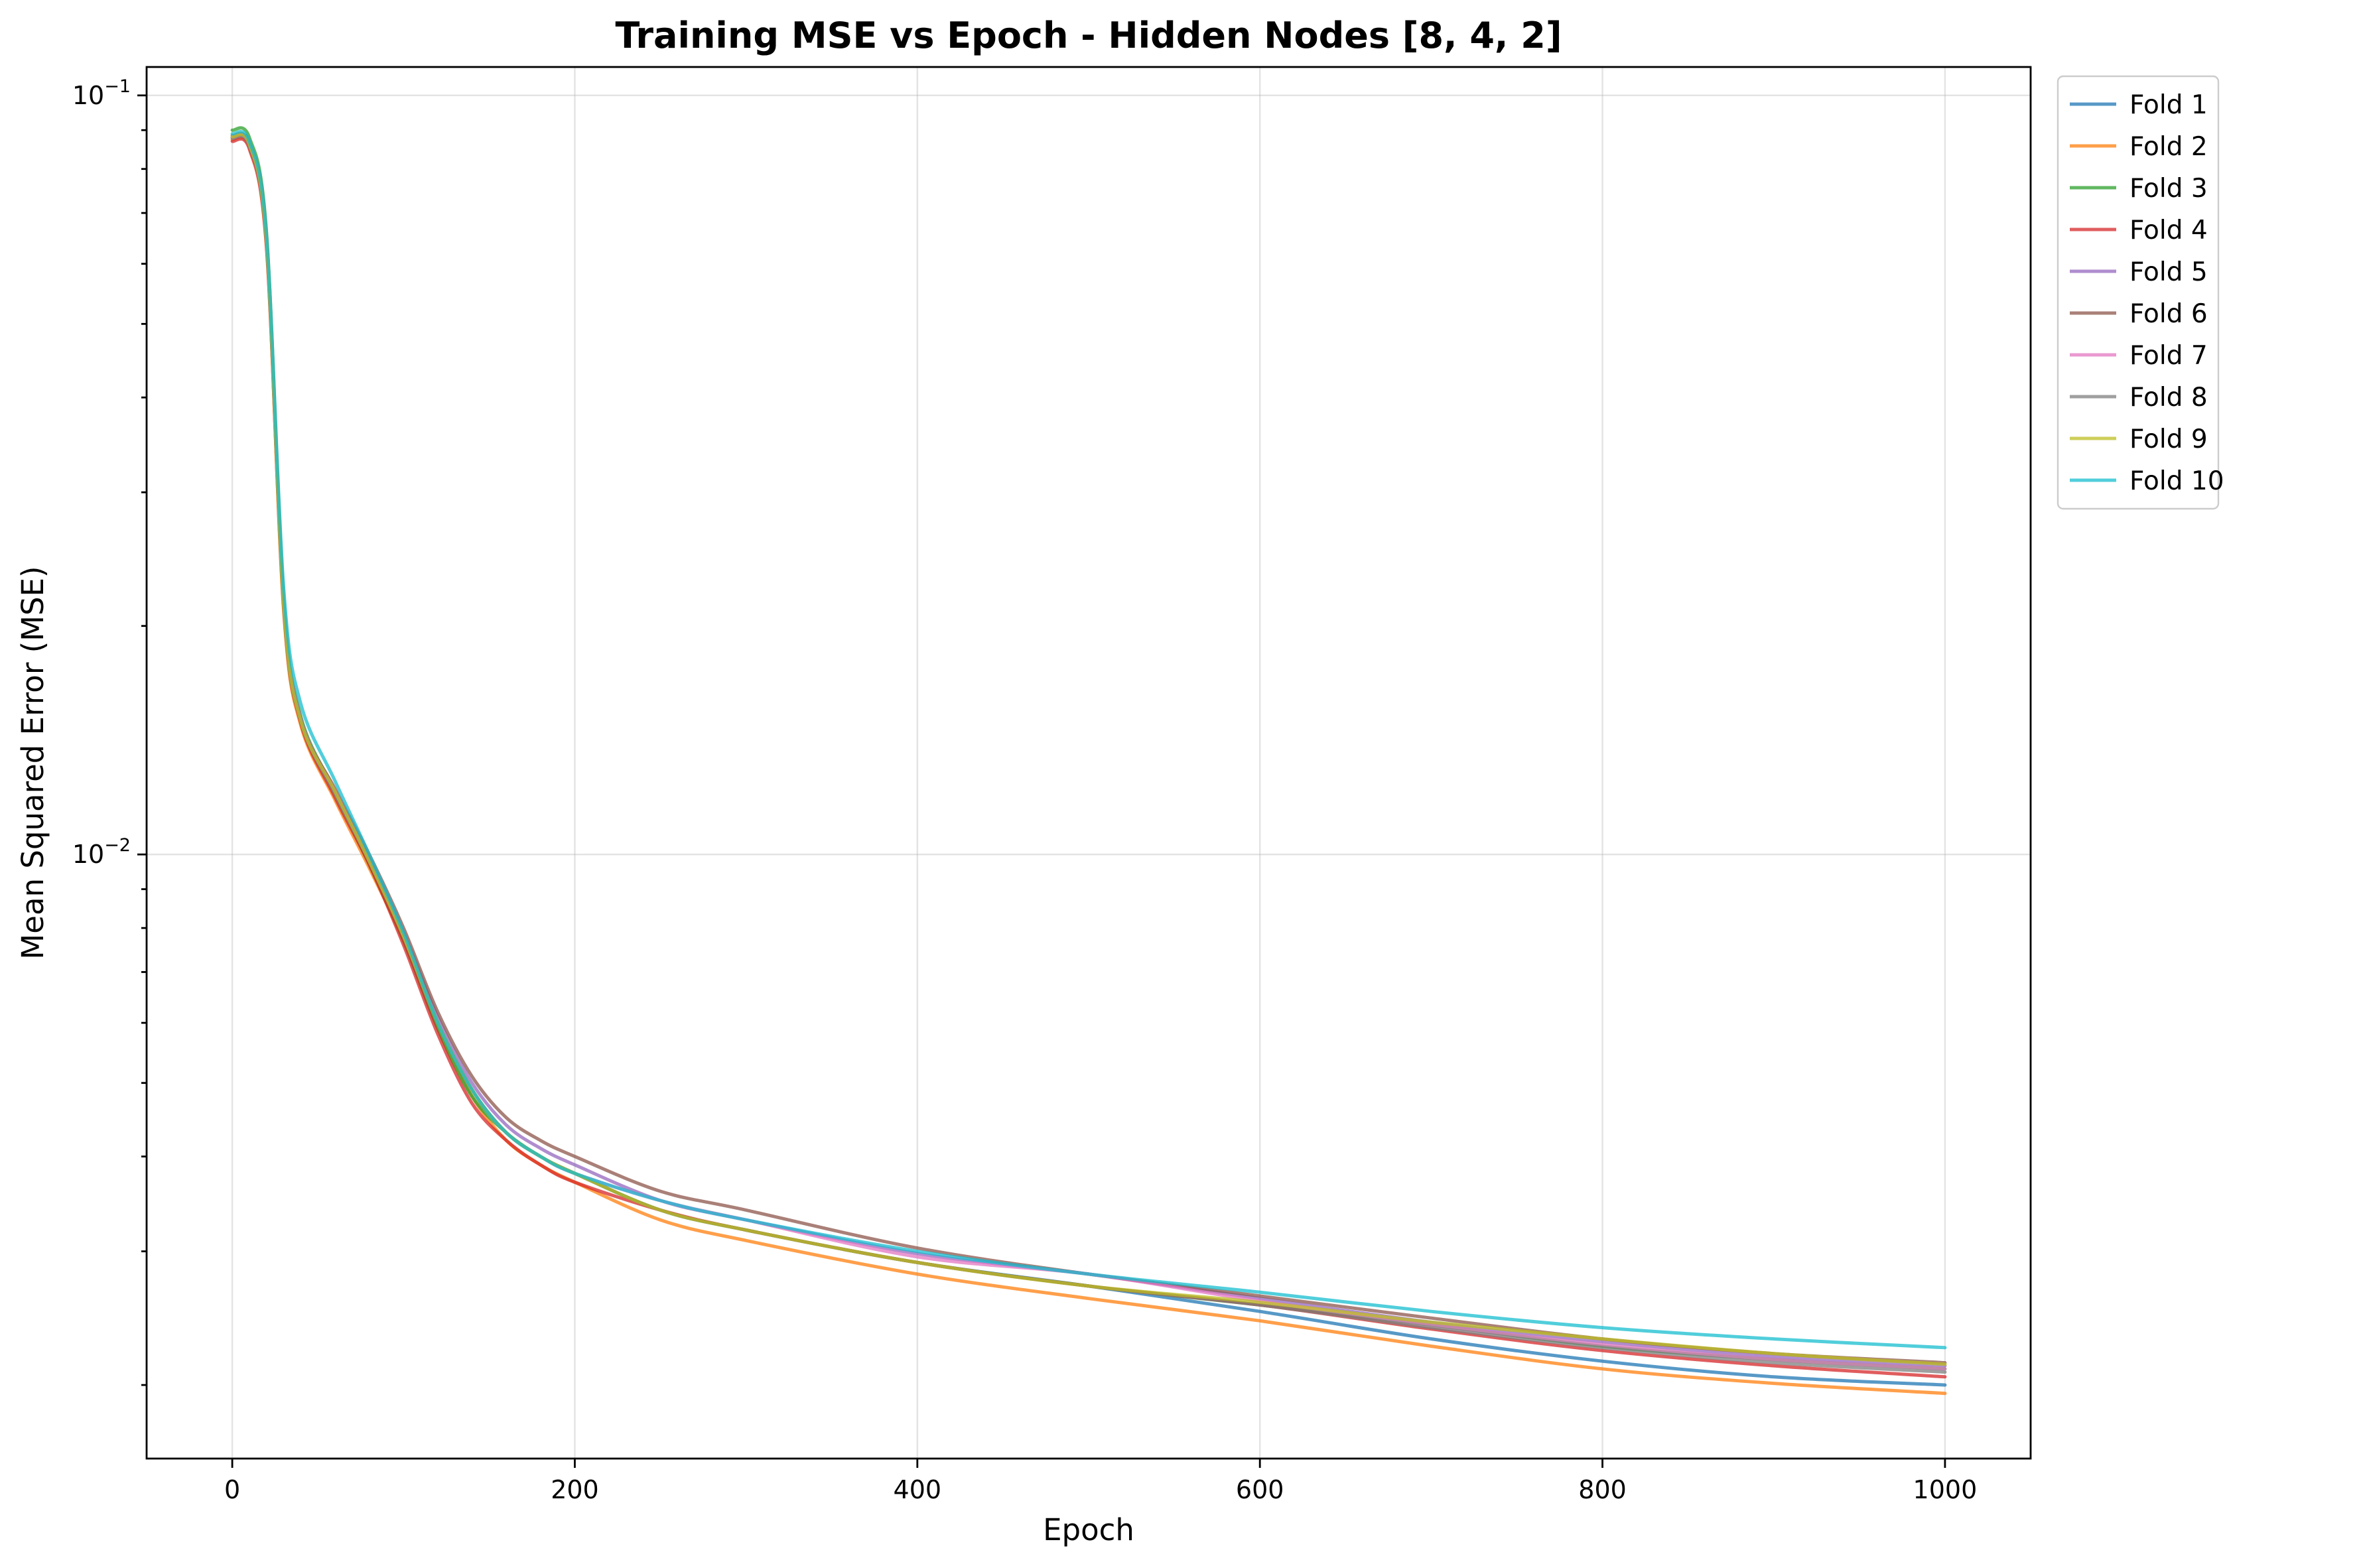 The height and width of the screenshot is (1568, 2363). What do you see at coordinates (2168, 105) in the screenshot?
I see `legend-label: Fold 1` at bounding box center [2168, 105].